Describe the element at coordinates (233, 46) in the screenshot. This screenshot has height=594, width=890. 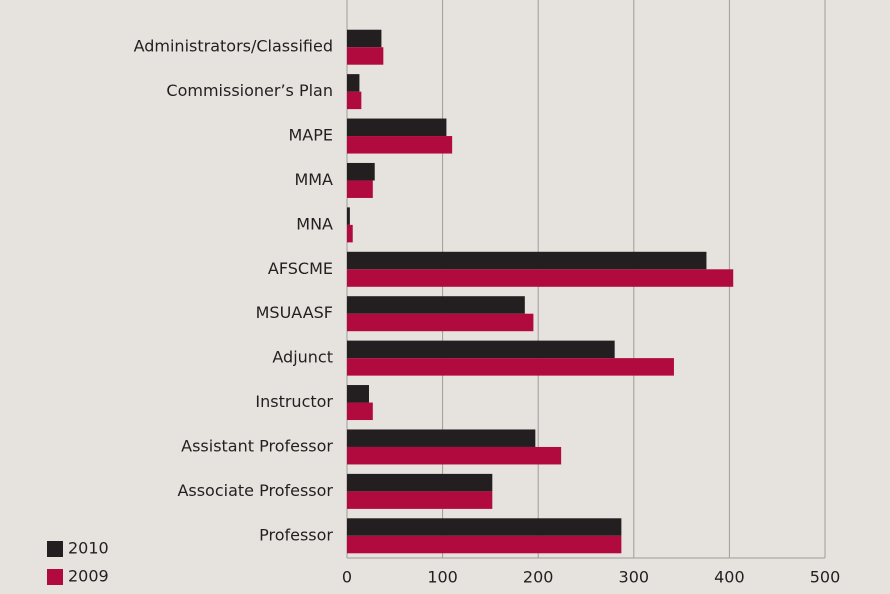
I see `y-tick-label: Administrators/Classified` at that location.